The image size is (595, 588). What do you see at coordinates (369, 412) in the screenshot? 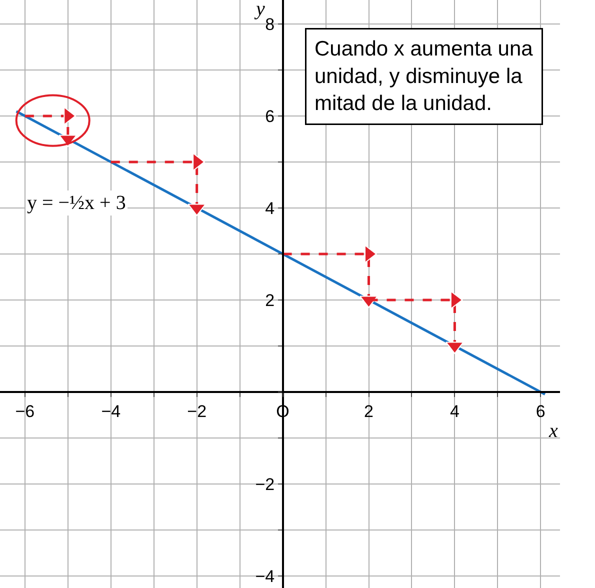
I see `x-tick-label: 2` at bounding box center [369, 412].